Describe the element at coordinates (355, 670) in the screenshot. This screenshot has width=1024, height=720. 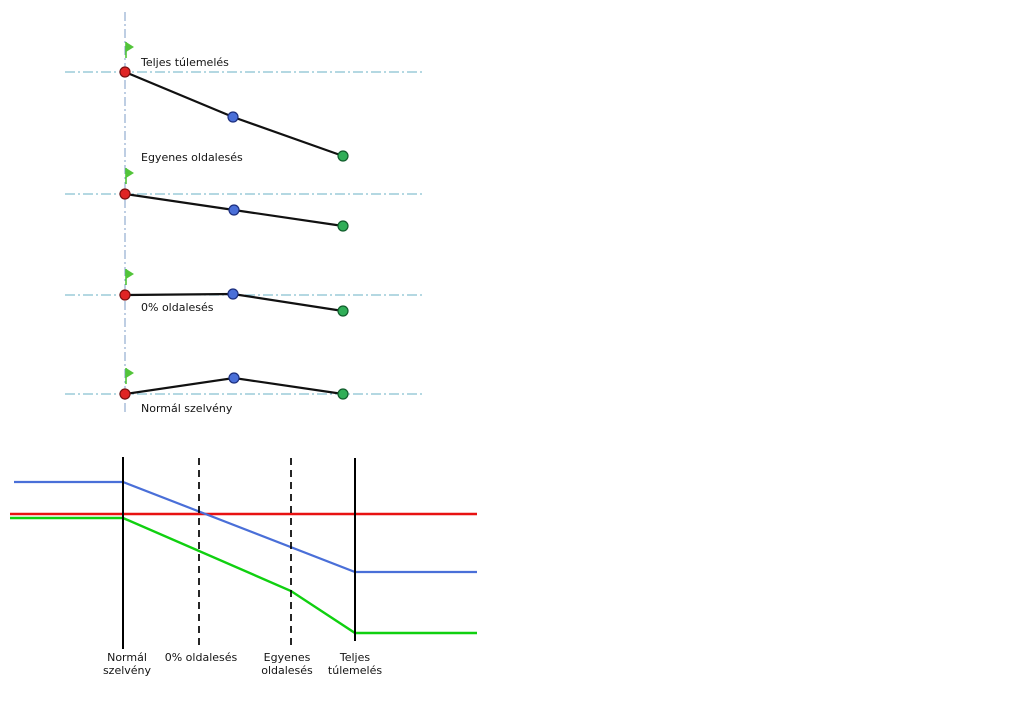
I see `station-label-line2: túlemelés` at that location.